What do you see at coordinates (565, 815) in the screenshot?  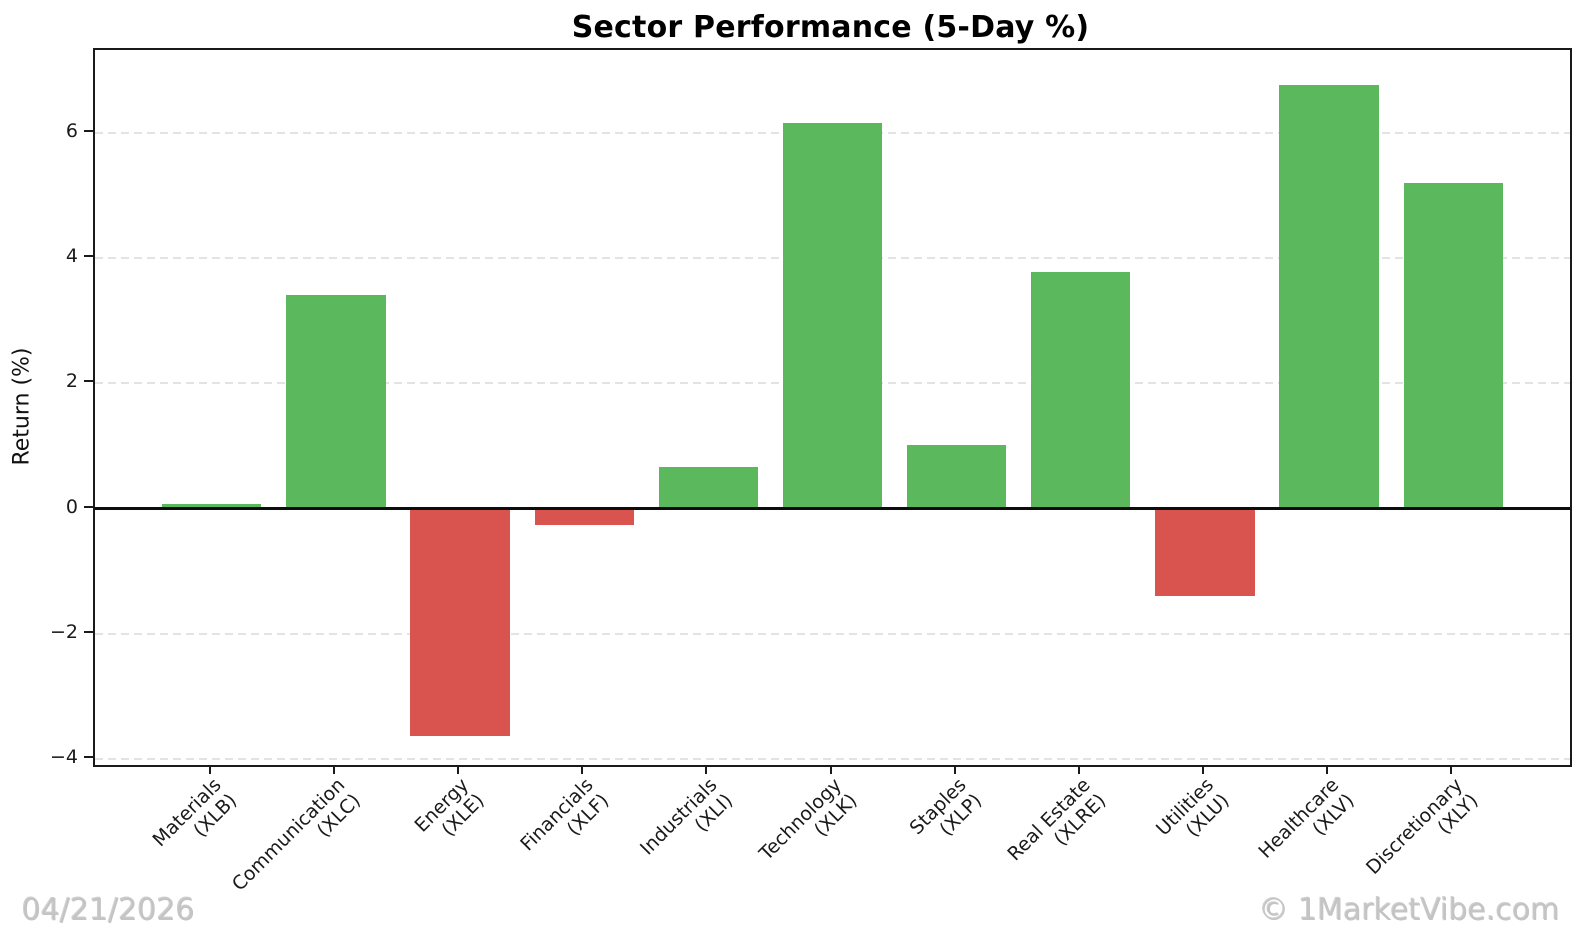 I see `x-tick-label: Financials (XLF)` at bounding box center [565, 815].